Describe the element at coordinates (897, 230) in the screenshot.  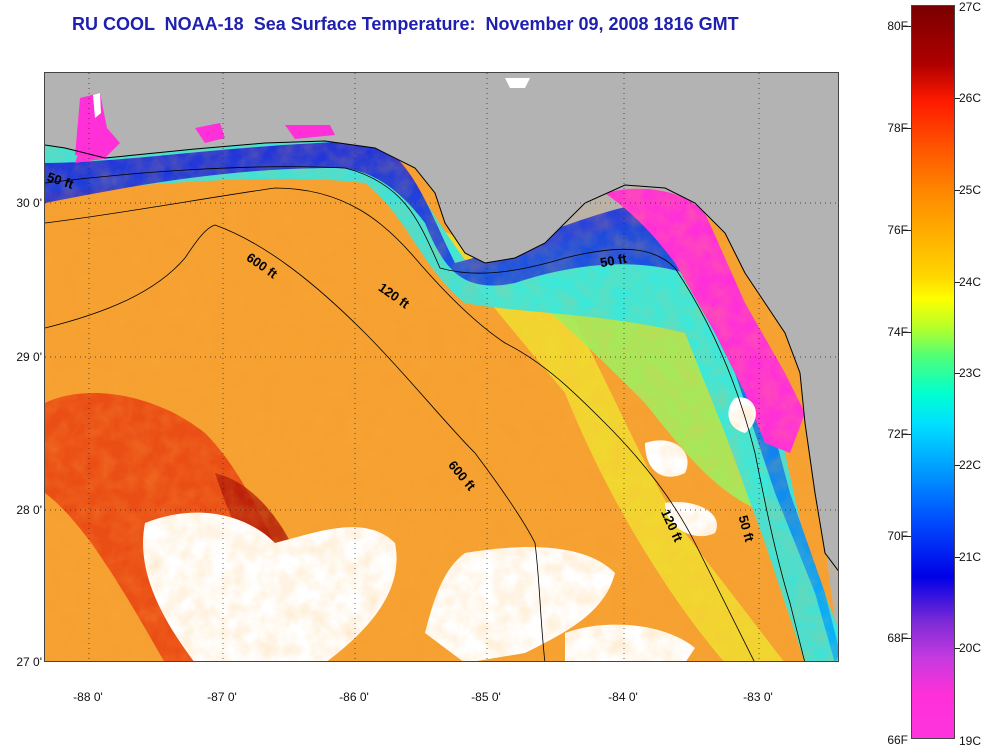
I see `colorbar-f-76: 76F` at that location.